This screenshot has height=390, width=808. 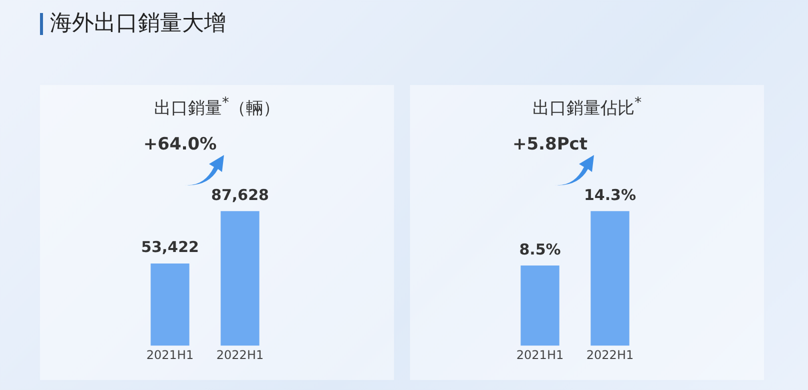 I want to click on data-label: 87,628, so click(x=240, y=195).